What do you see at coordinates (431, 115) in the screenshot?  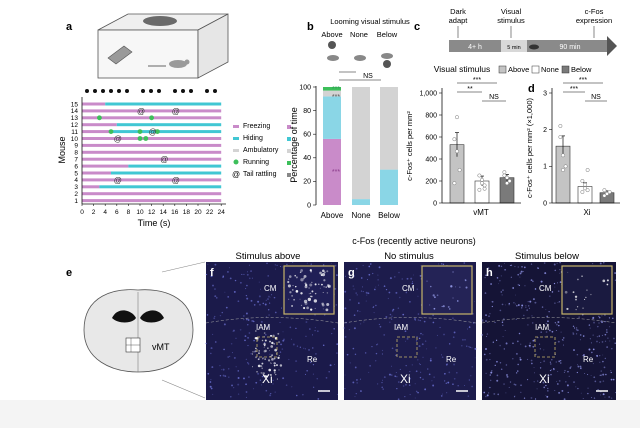 I see `ytick: 800` at bounding box center [431, 115].